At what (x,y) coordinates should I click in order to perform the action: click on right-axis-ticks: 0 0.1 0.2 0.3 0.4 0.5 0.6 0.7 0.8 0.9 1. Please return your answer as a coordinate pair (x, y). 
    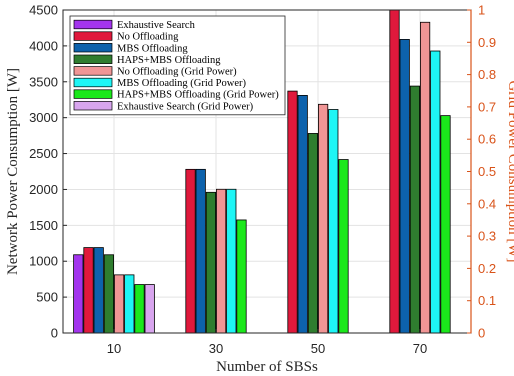
    Looking at the image, I should click on (481, 172).